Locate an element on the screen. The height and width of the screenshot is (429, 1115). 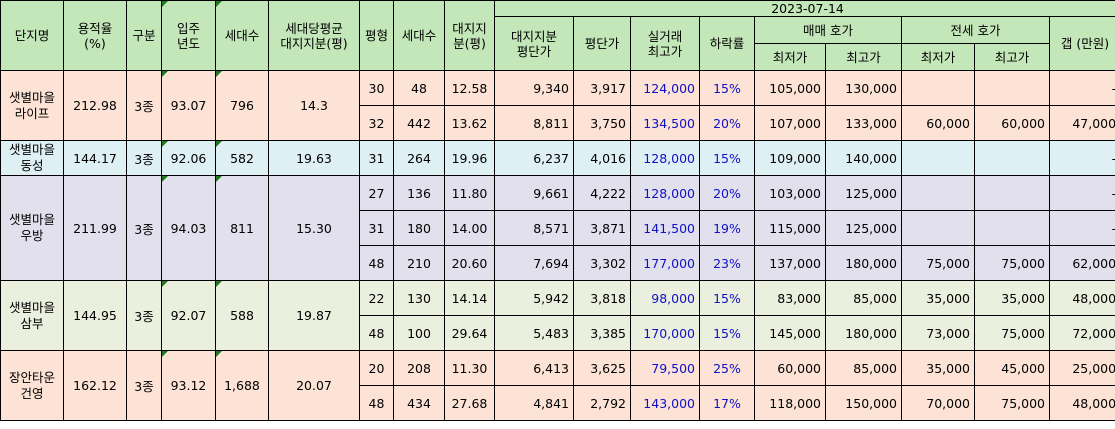
complex-name-cell: 샛별마을 동성 is located at coordinates (32, 158).